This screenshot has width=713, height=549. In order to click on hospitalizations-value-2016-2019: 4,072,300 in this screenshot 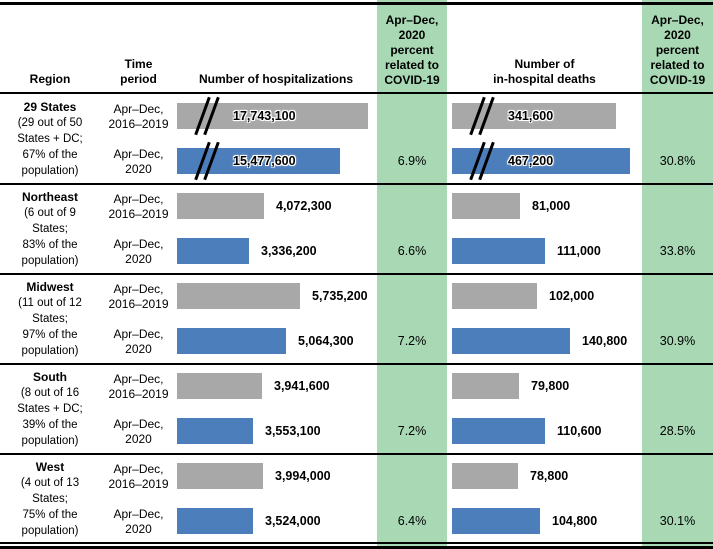, I will do `click(304, 206)`.